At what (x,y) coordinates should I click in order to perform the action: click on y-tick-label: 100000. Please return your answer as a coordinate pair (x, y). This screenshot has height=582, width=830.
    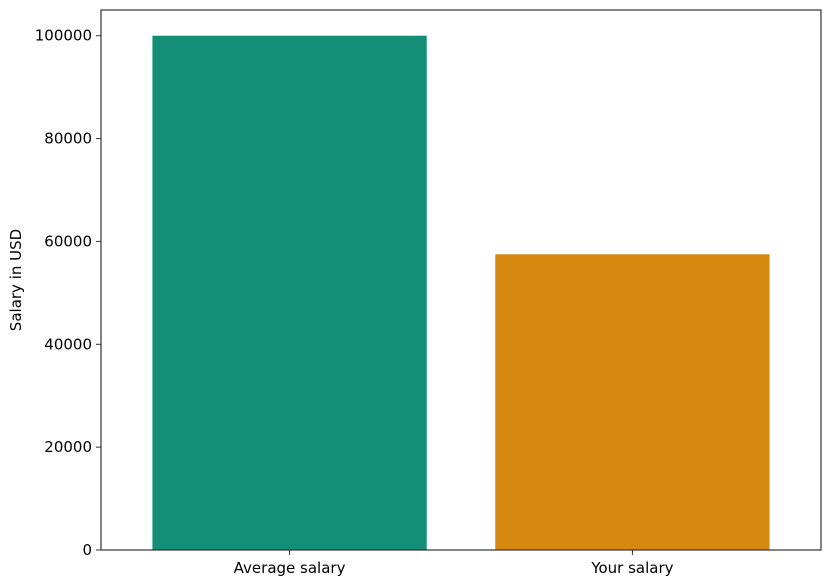
    Looking at the image, I should click on (63, 36).